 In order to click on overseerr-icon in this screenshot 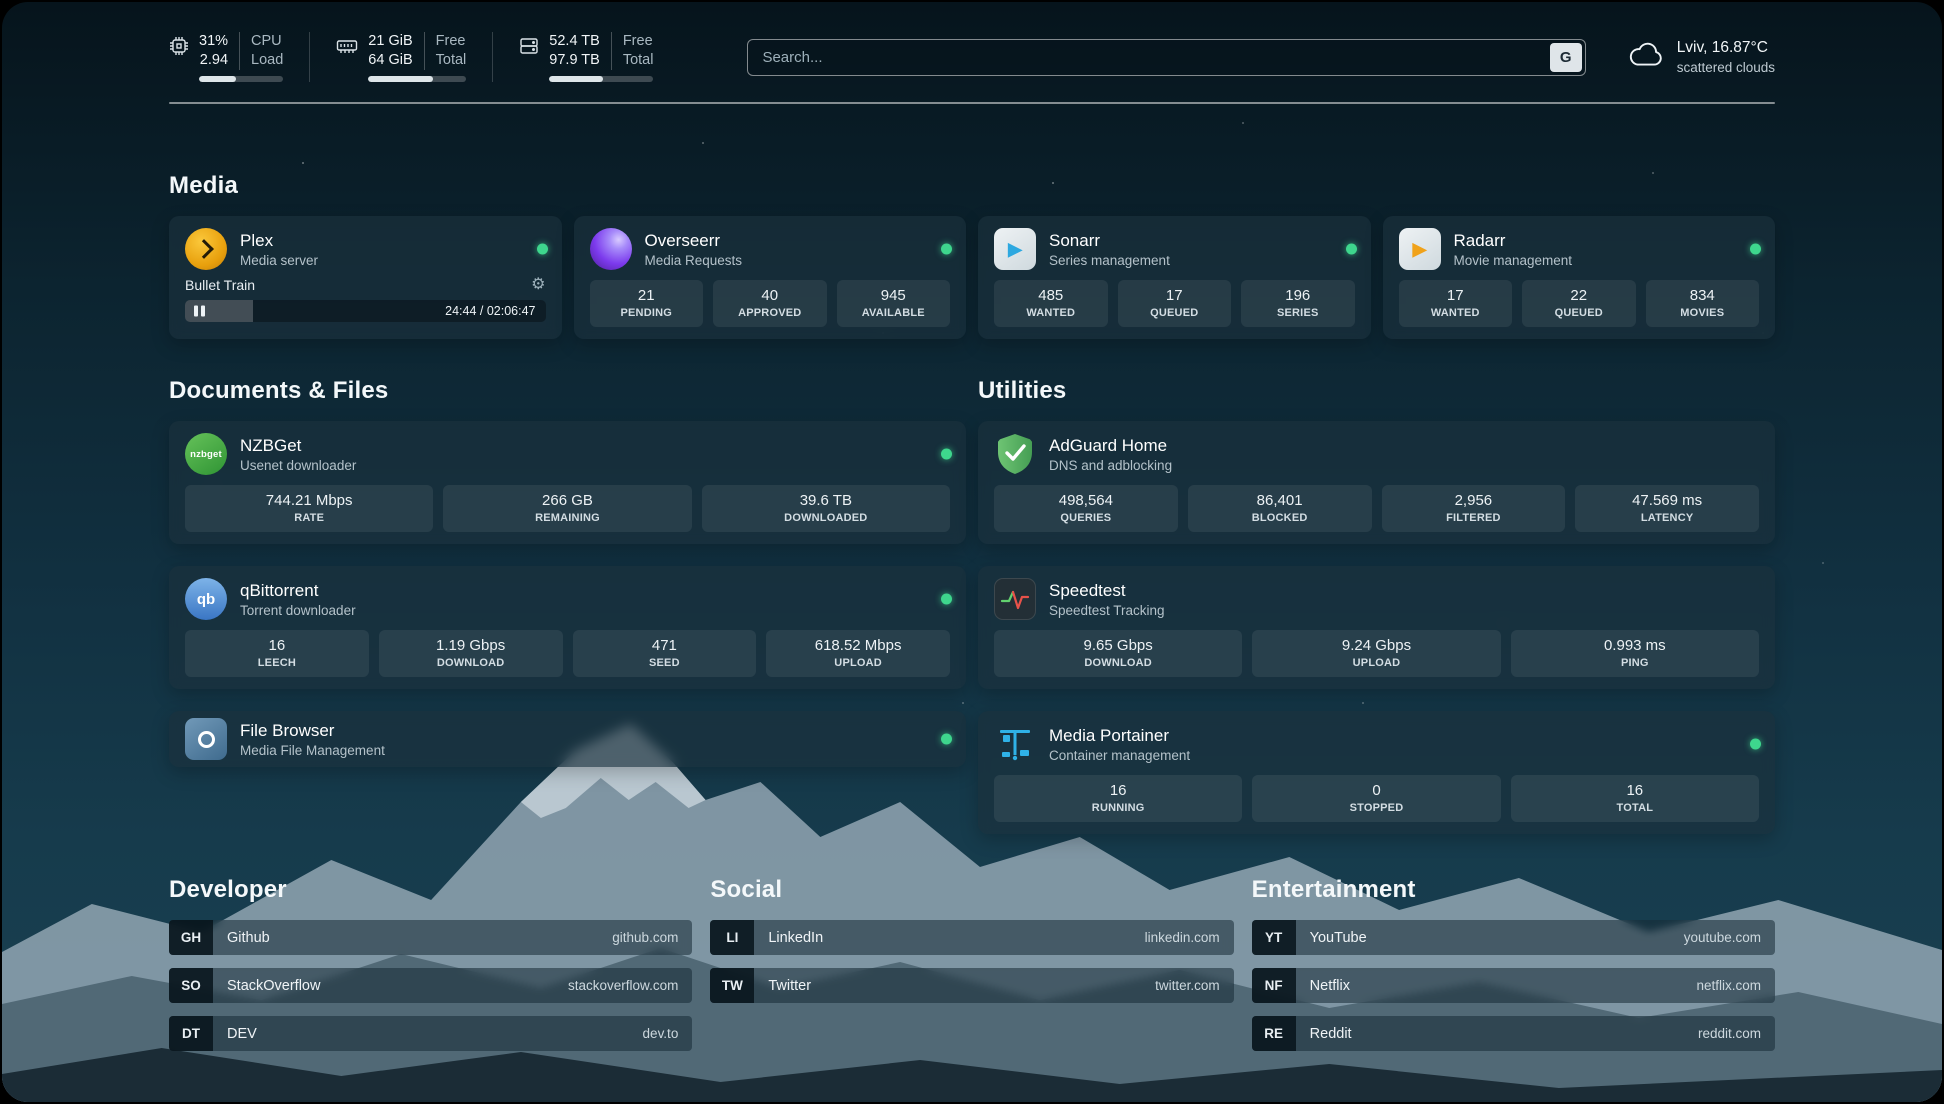, I will do `click(610, 249)`.